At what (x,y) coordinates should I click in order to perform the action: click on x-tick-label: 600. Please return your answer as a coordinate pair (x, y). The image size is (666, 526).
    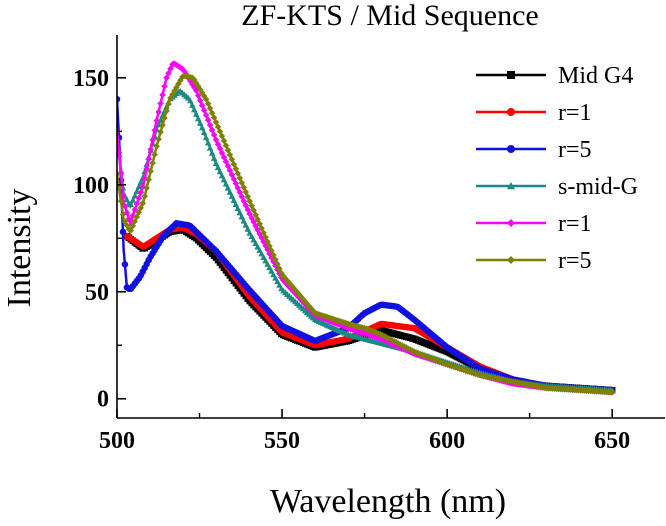
    Looking at the image, I should click on (447, 441).